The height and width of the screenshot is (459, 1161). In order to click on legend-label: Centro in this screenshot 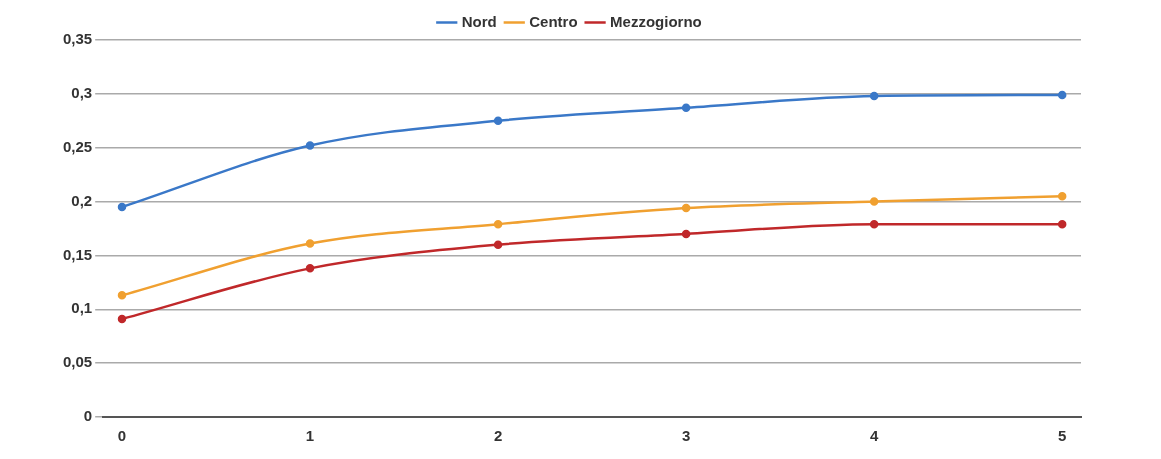, I will do `click(553, 21)`.